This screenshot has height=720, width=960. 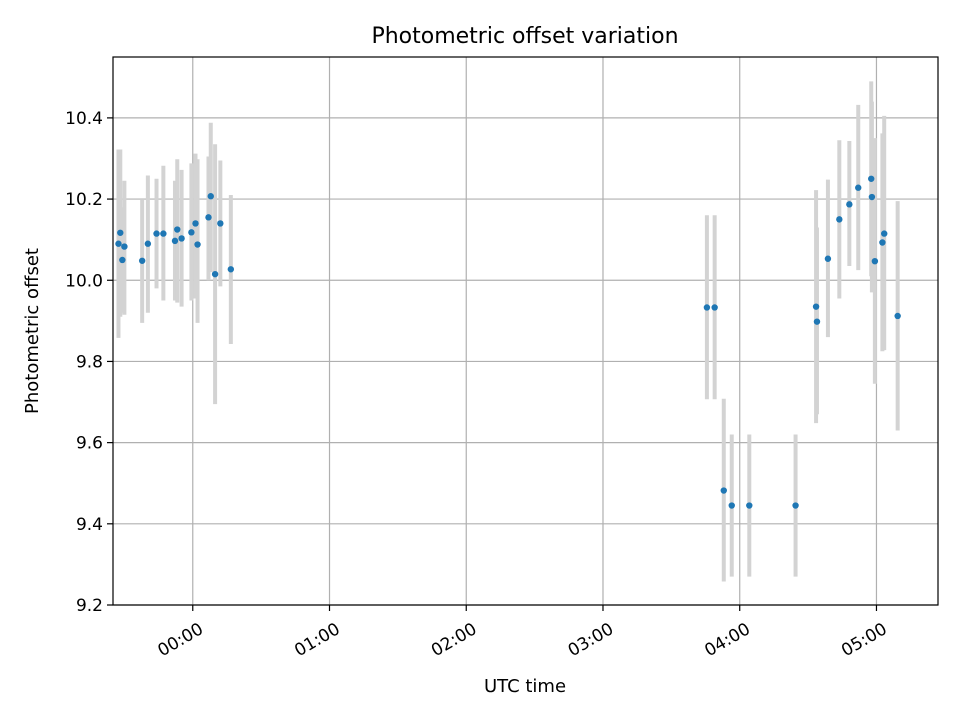 What do you see at coordinates (89, 606) in the screenshot?
I see `y-tick-label: 9.2` at bounding box center [89, 606].